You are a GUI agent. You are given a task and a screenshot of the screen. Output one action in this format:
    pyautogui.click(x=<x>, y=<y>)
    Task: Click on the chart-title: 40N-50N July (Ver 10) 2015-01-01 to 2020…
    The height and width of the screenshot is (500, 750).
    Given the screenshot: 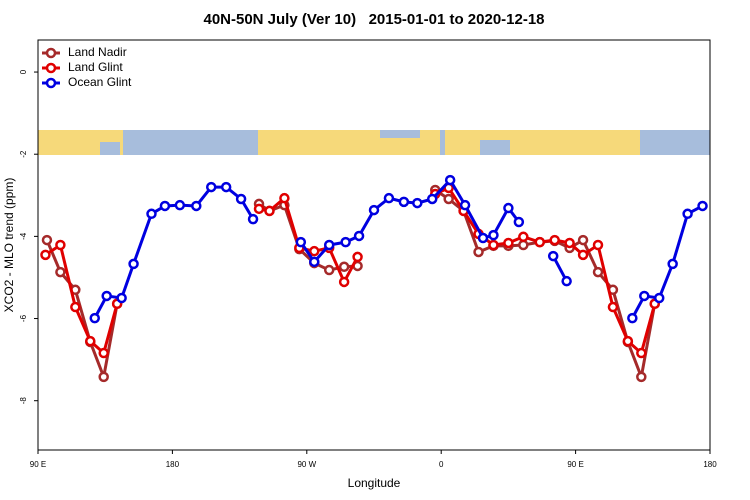 What is the action you would take?
    pyautogui.click(x=373, y=19)
    